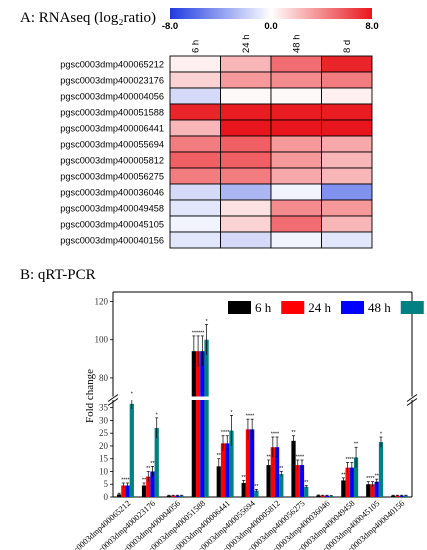 This screenshot has height=550, width=427. What do you see at coordinates (106, 497) in the screenshot?
I see `y-tick-label: 0` at bounding box center [106, 497].